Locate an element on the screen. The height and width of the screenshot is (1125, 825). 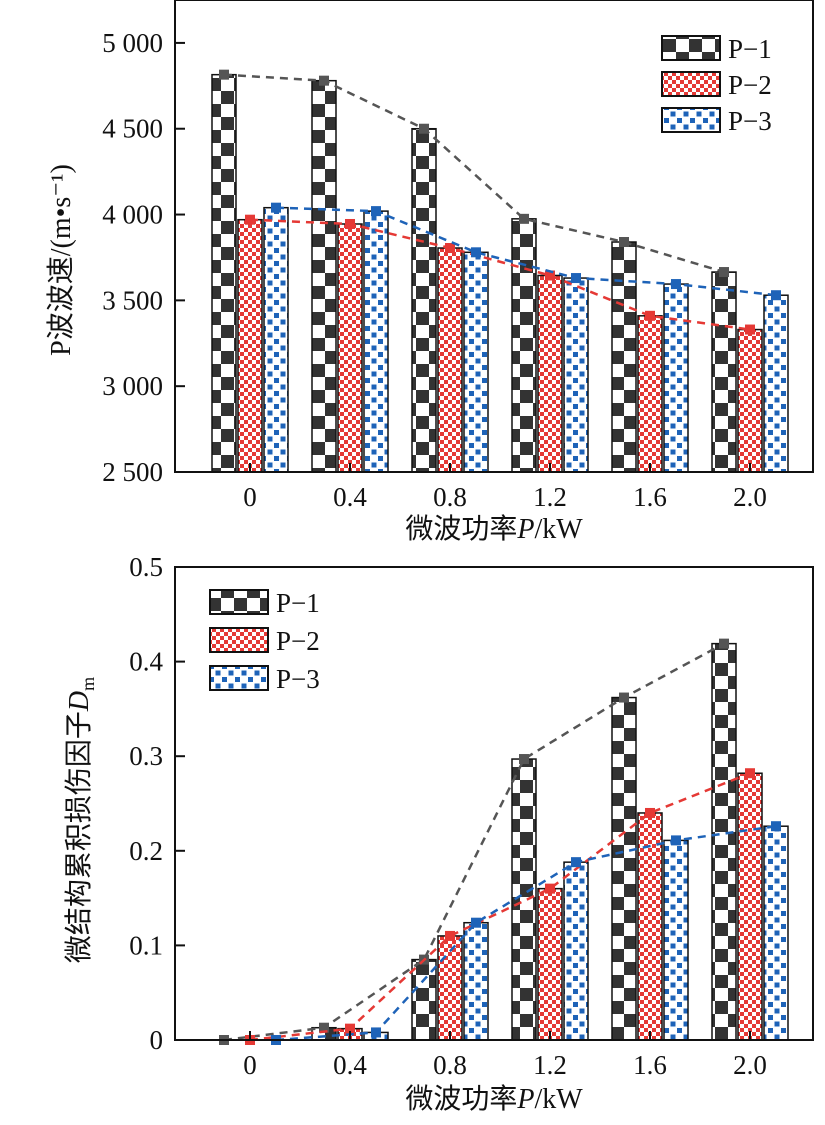
bar-p-3-0.4 is located at coordinates (376, 341).